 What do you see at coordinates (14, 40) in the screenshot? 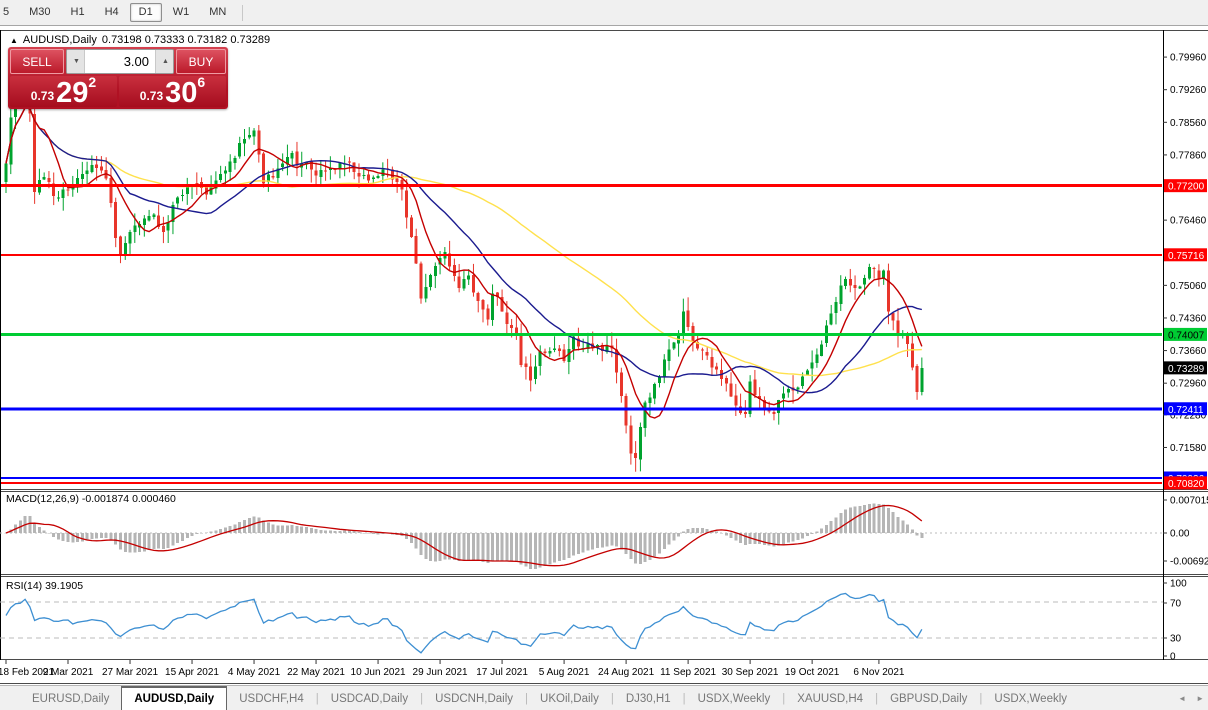
I see `collapse-icon: ▲` at bounding box center [14, 40].